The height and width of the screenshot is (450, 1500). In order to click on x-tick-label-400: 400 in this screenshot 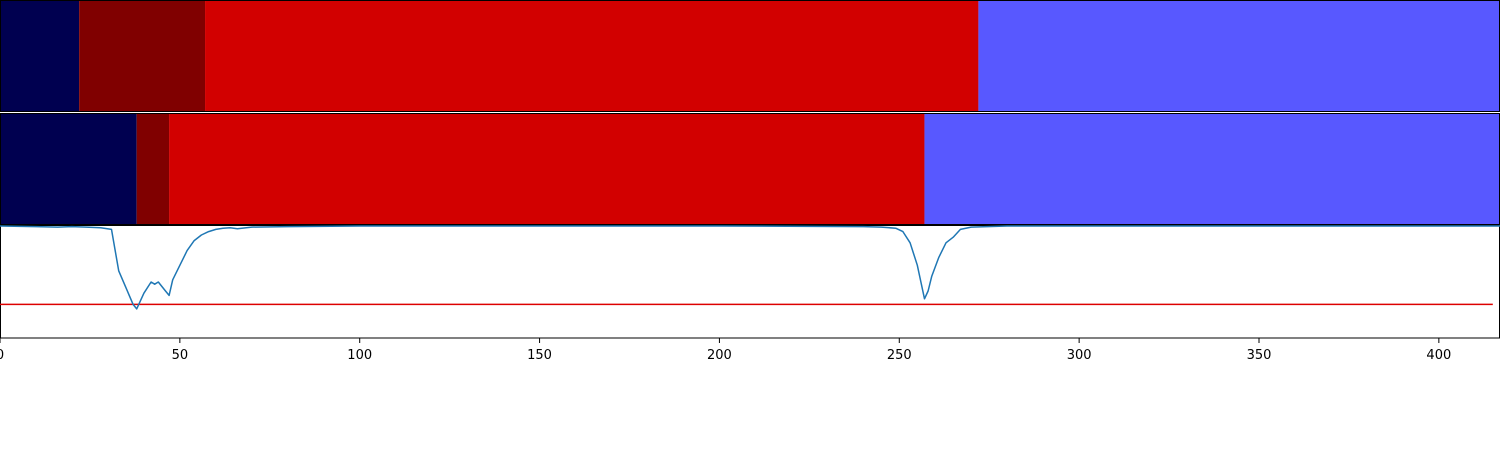, I will do `click(1438, 355)`.